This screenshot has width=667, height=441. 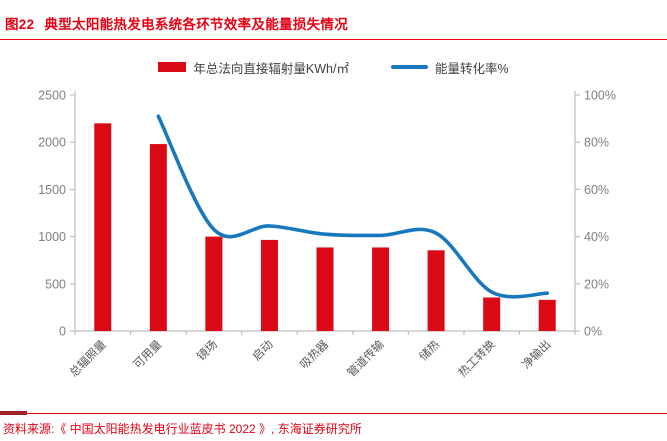 I want to click on legend-item-bar: 年总法向直接辐射量KWh/㎡, so click(x=253, y=67).